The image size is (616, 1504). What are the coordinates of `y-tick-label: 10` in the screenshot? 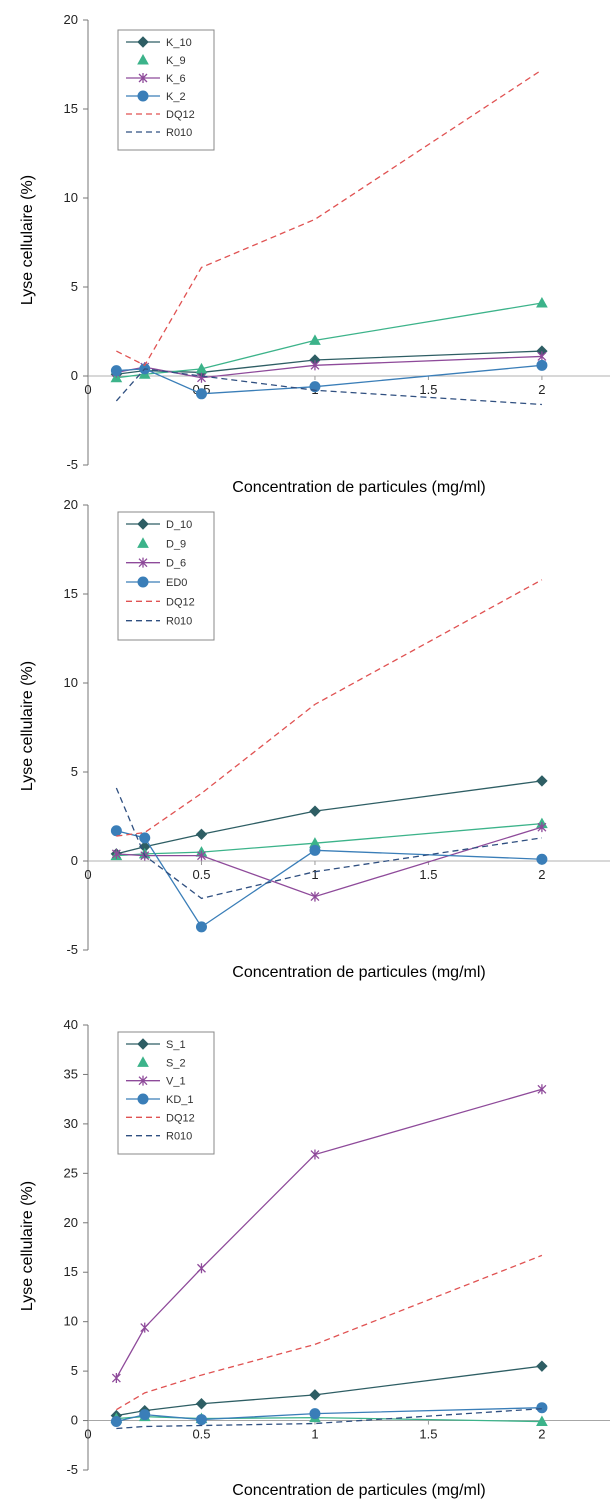 It's located at (71, 197).